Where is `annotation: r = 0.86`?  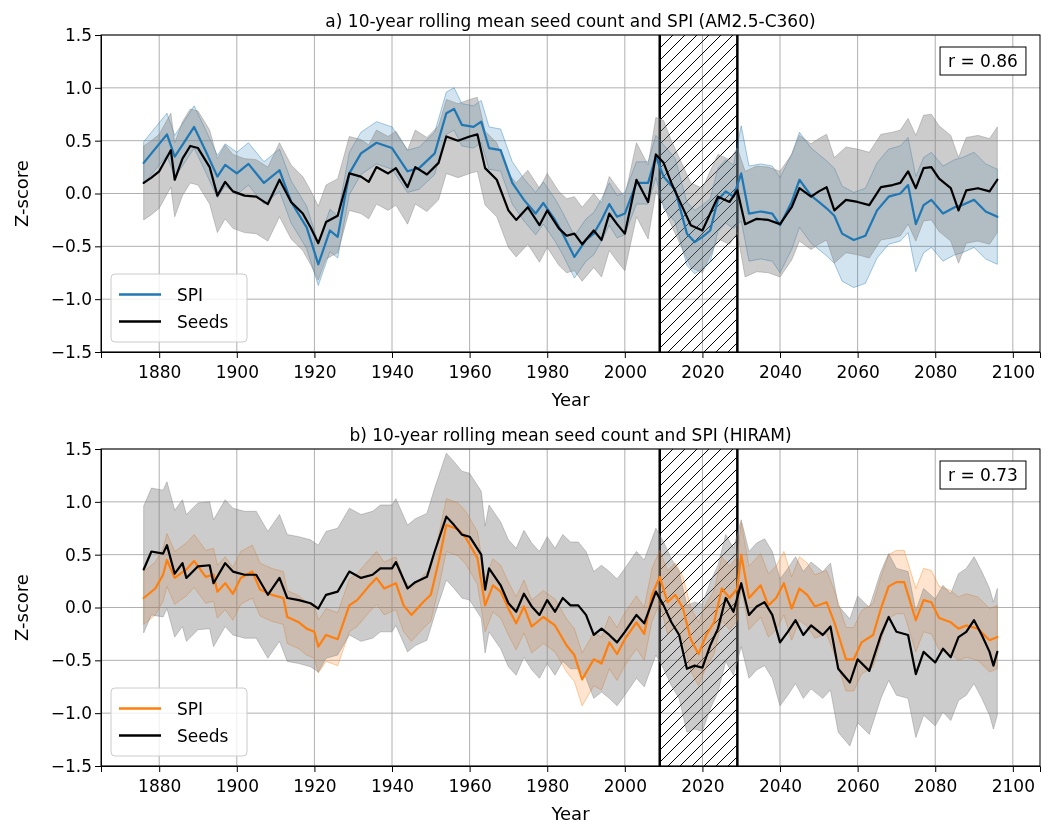 annotation: r = 0.86 is located at coordinates (983, 61).